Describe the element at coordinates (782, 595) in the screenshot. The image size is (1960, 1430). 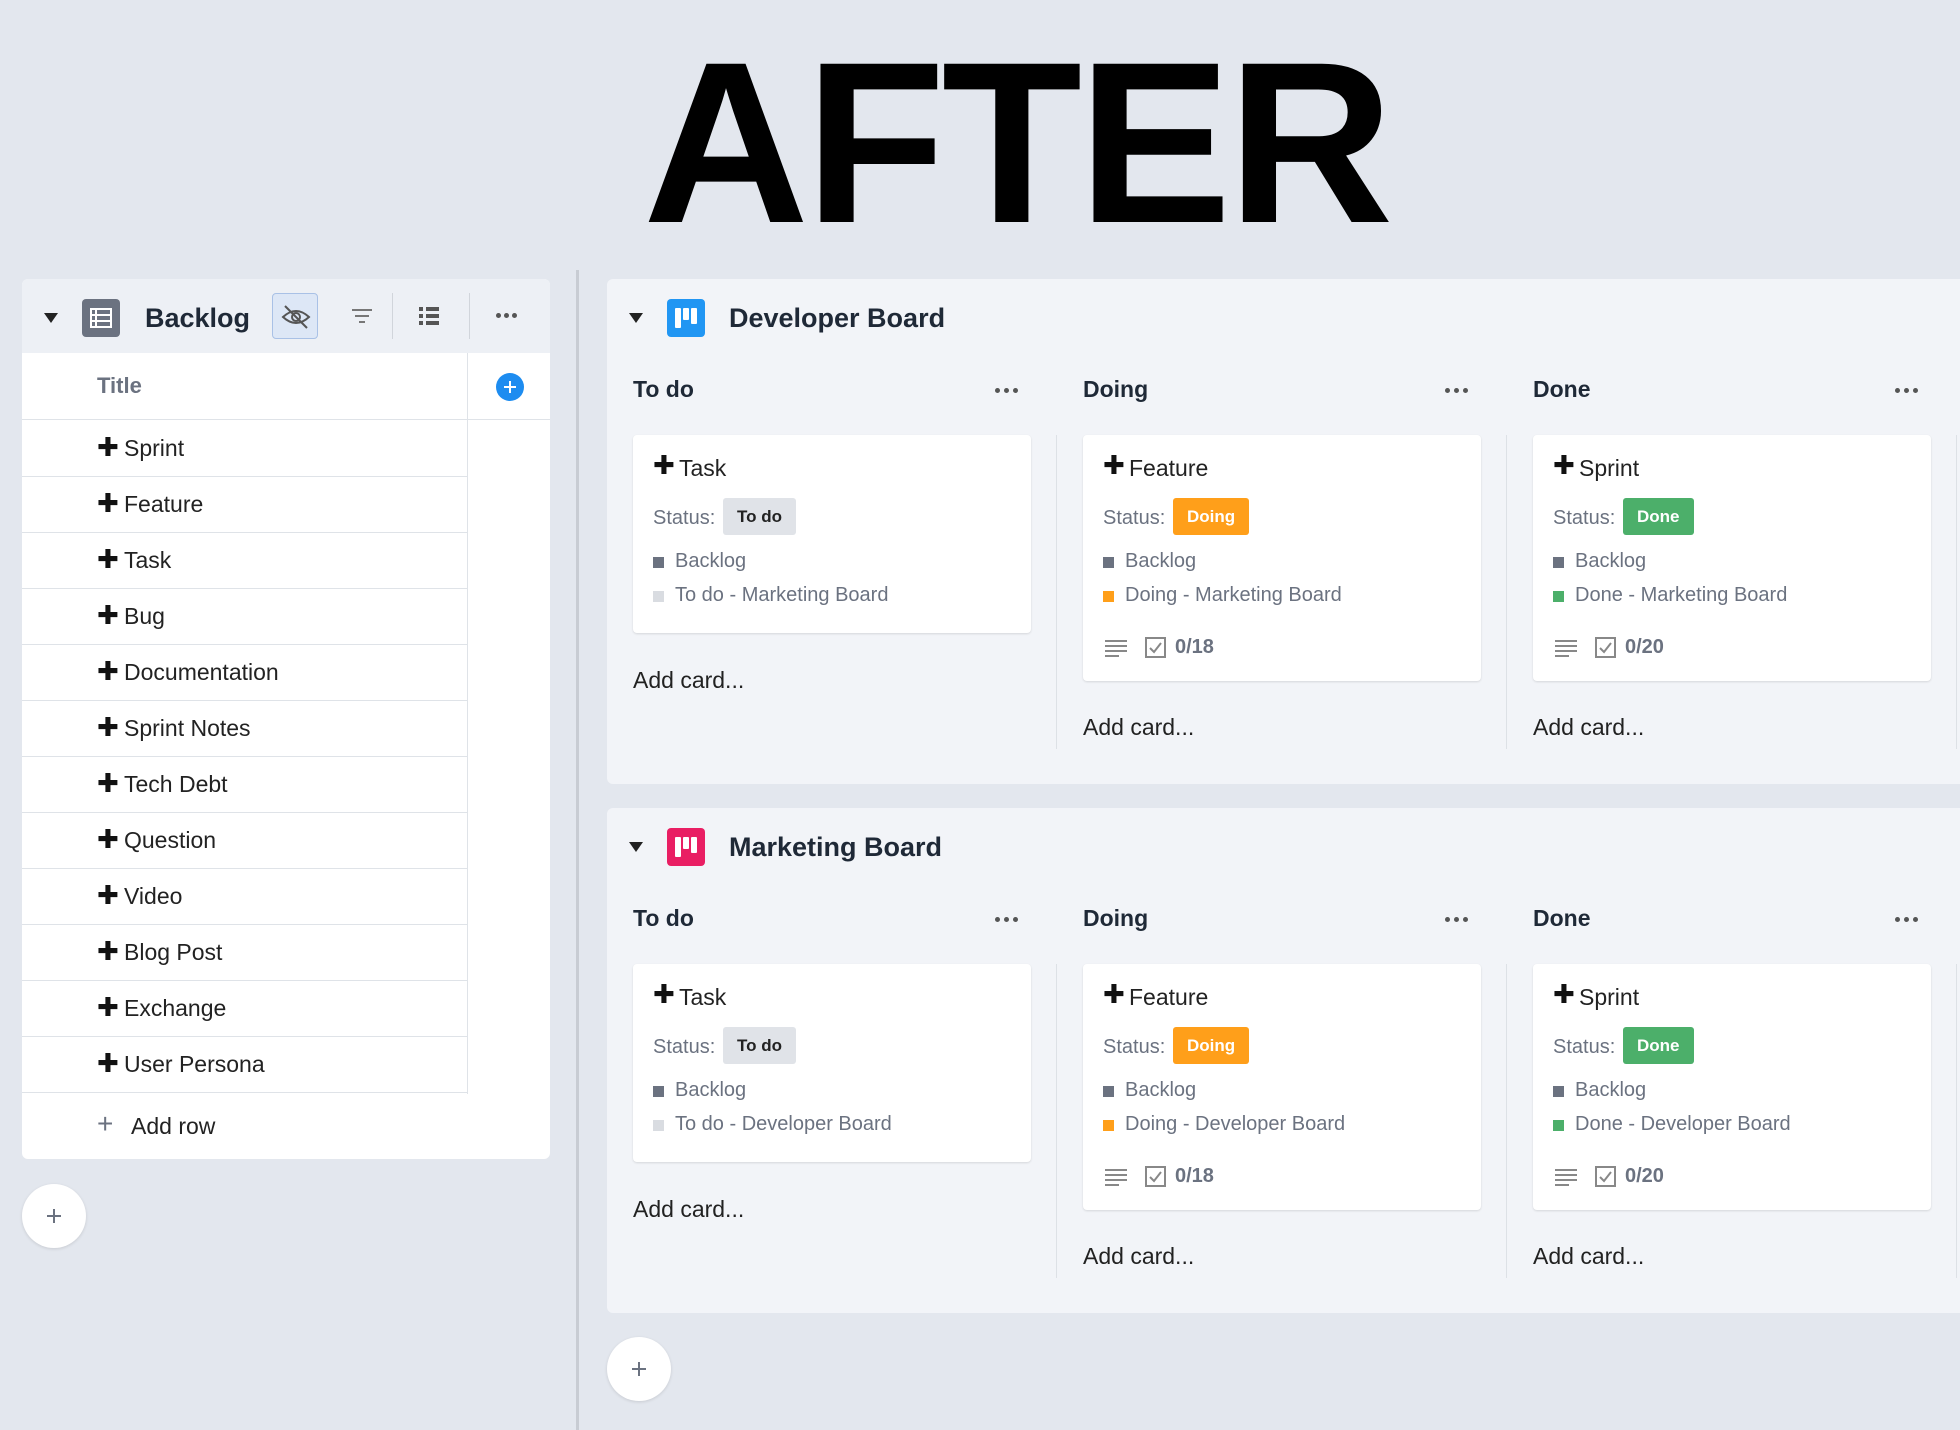
I see `link-label: To do - Marketing Board` at that location.